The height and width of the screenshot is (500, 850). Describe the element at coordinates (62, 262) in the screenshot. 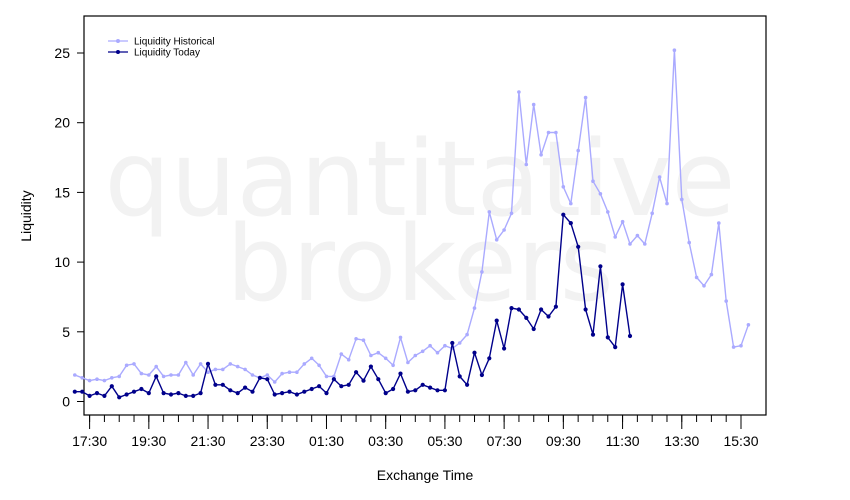

I see `y-tick-label: 10` at that location.